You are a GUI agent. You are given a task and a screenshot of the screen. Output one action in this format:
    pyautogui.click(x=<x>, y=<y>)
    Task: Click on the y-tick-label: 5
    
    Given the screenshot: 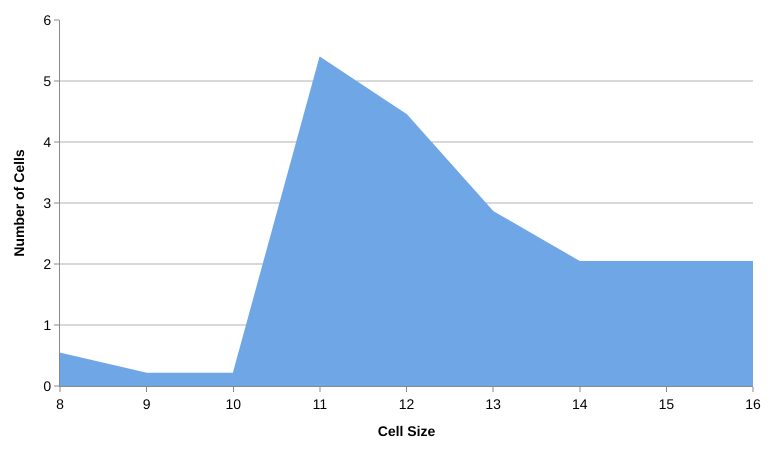 What is the action you would take?
    pyautogui.click(x=47, y=80)
    